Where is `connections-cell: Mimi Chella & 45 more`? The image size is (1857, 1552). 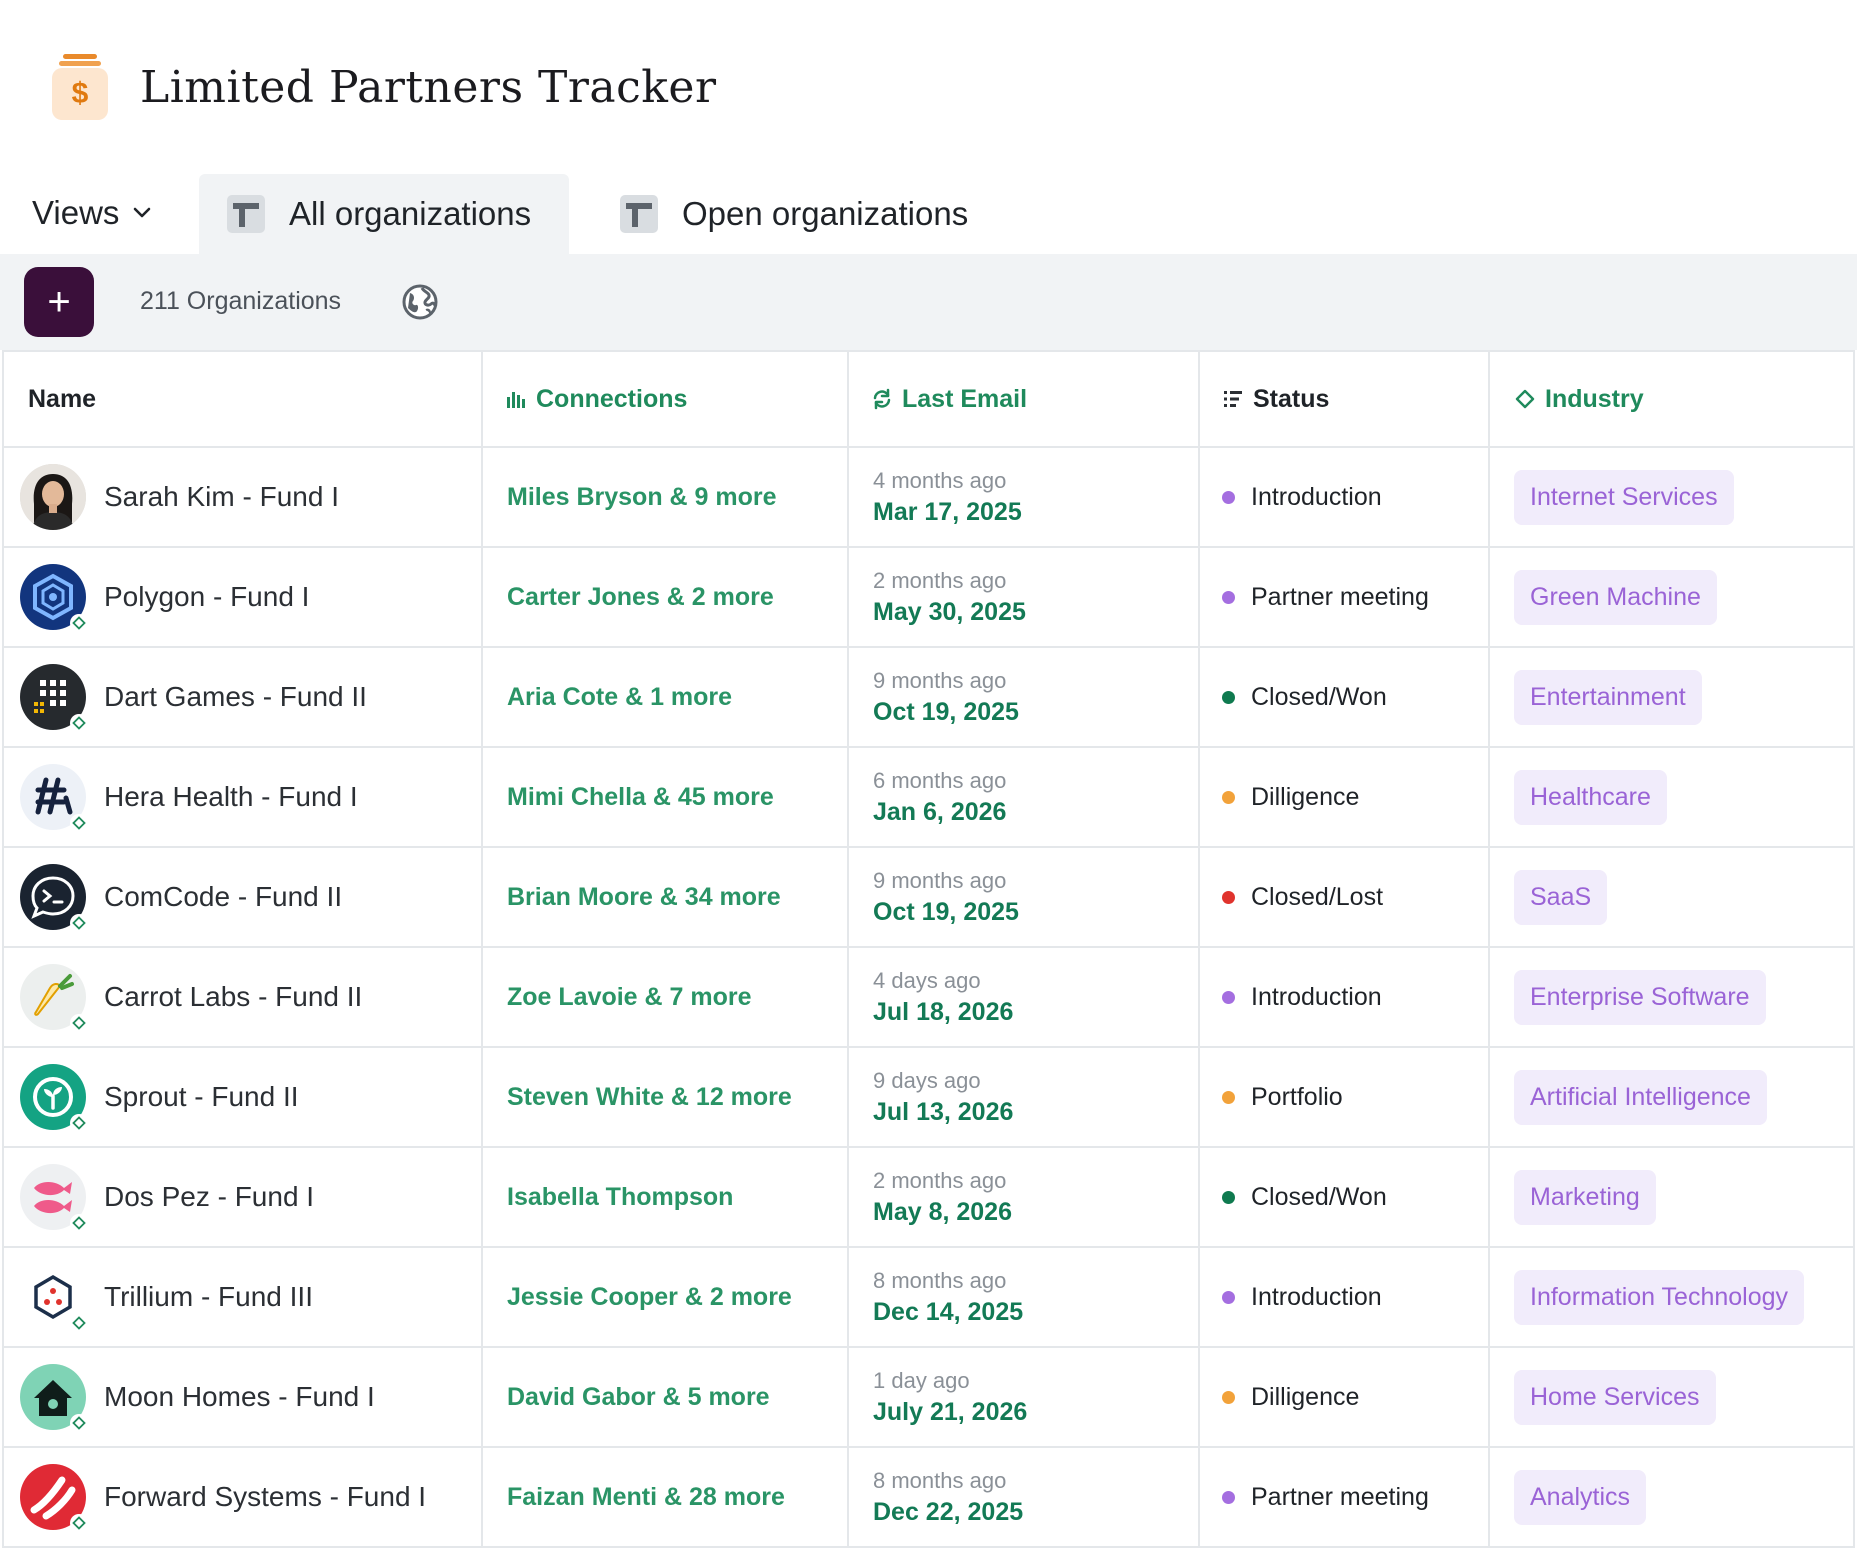
connections-cell: Mimi Chella & 45 more is located at coordinates (666, 797).